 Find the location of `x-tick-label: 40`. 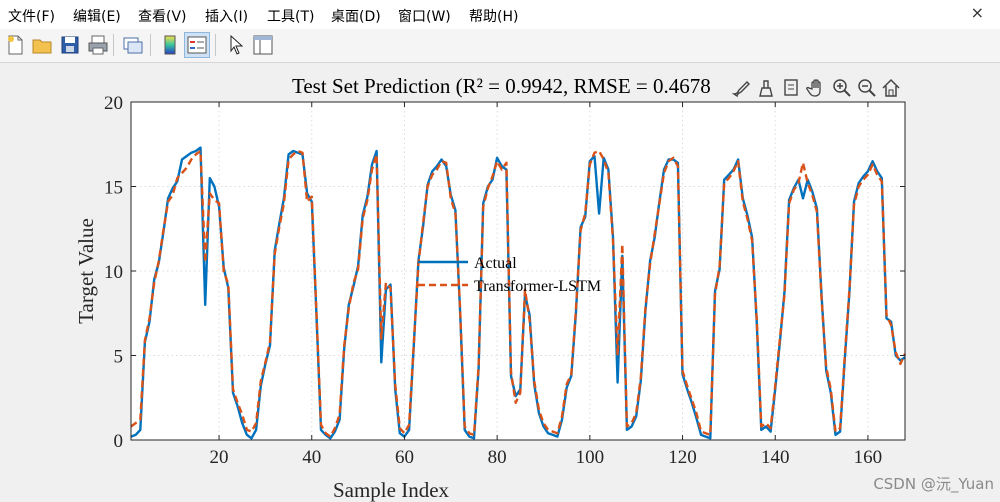

x-tick-label: 40 is located at coordinates (311, 457).